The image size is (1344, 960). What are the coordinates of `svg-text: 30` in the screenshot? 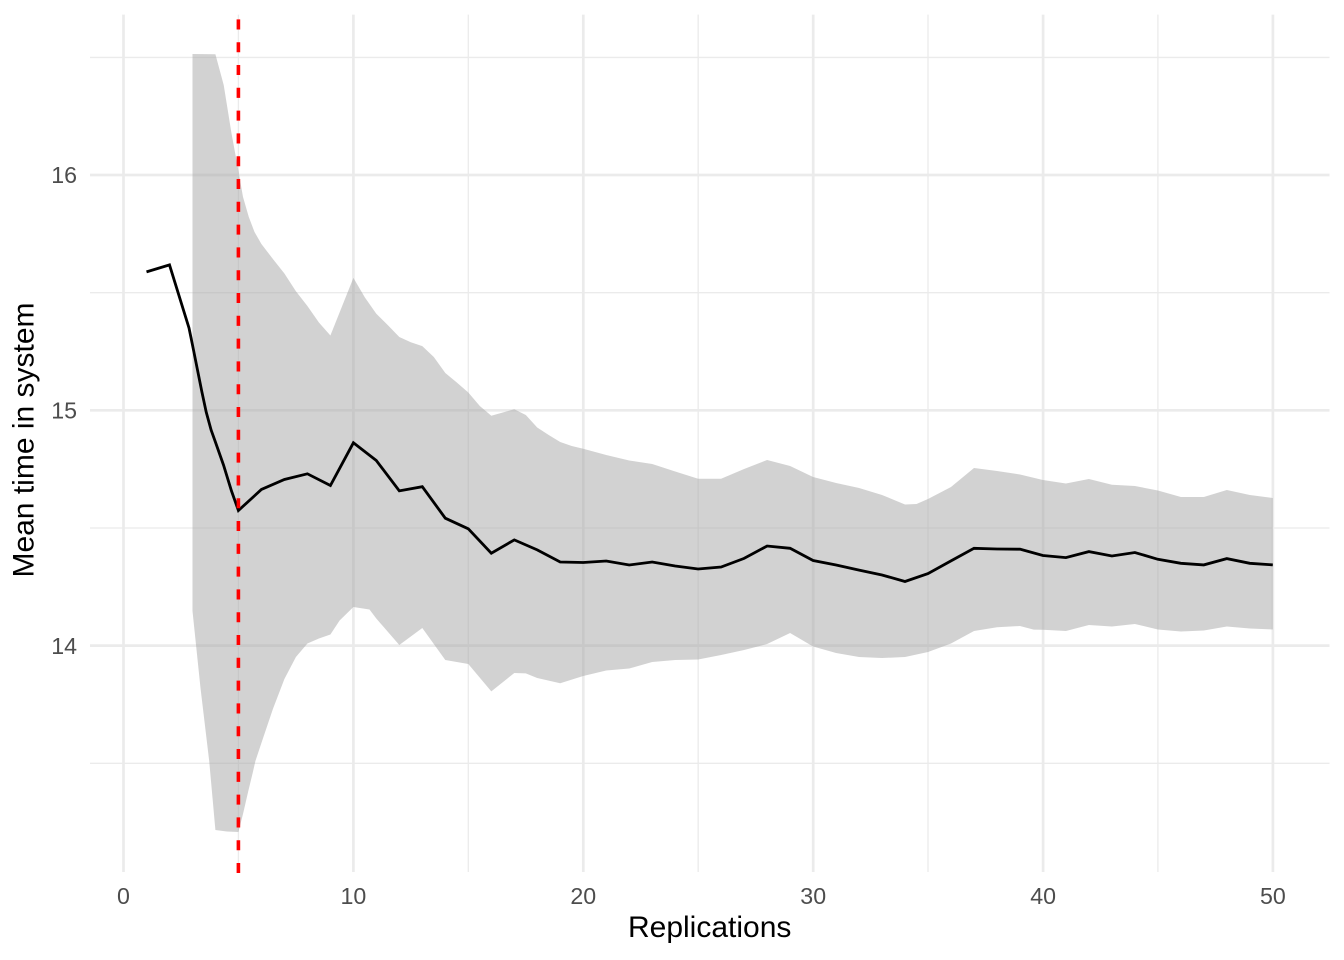 It's located at (813, 896).